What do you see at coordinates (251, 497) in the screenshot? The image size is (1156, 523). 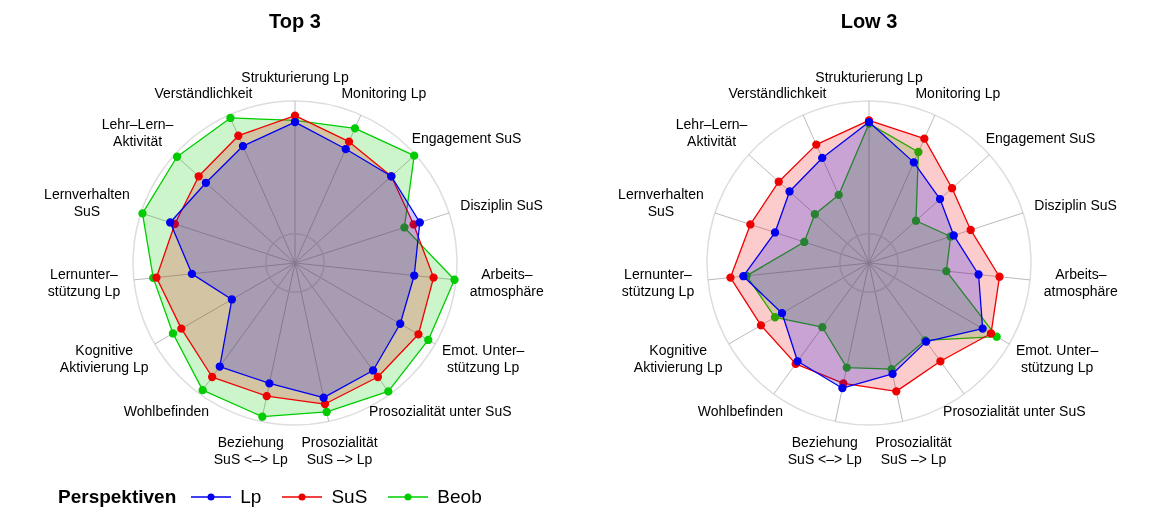 I see `legend-label: Lp` at bounding box center [251, 497].